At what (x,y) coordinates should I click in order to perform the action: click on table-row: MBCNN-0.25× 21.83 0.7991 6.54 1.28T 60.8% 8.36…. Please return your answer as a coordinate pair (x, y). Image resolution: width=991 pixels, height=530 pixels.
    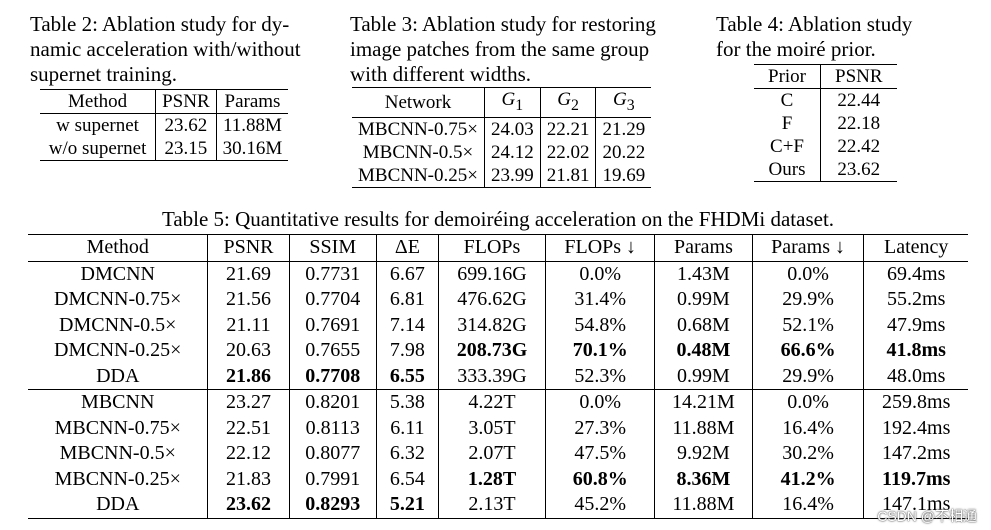
    Looking at the image, I should click on (498, 479).